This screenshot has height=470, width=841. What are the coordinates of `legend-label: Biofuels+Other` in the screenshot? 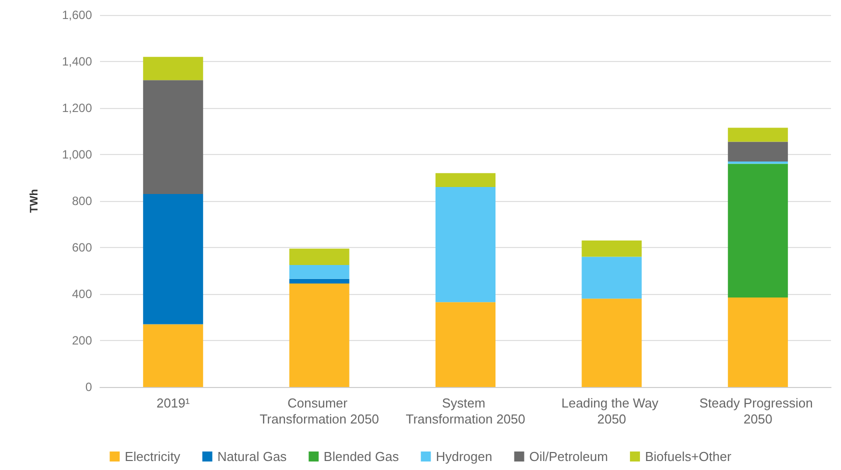 It's located at (688, 456).